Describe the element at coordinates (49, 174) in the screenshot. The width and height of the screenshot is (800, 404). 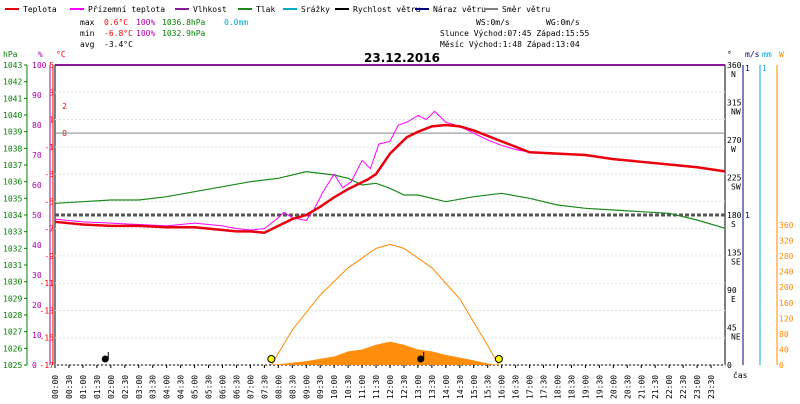
I see `tick-label-temp: -3` at that location.